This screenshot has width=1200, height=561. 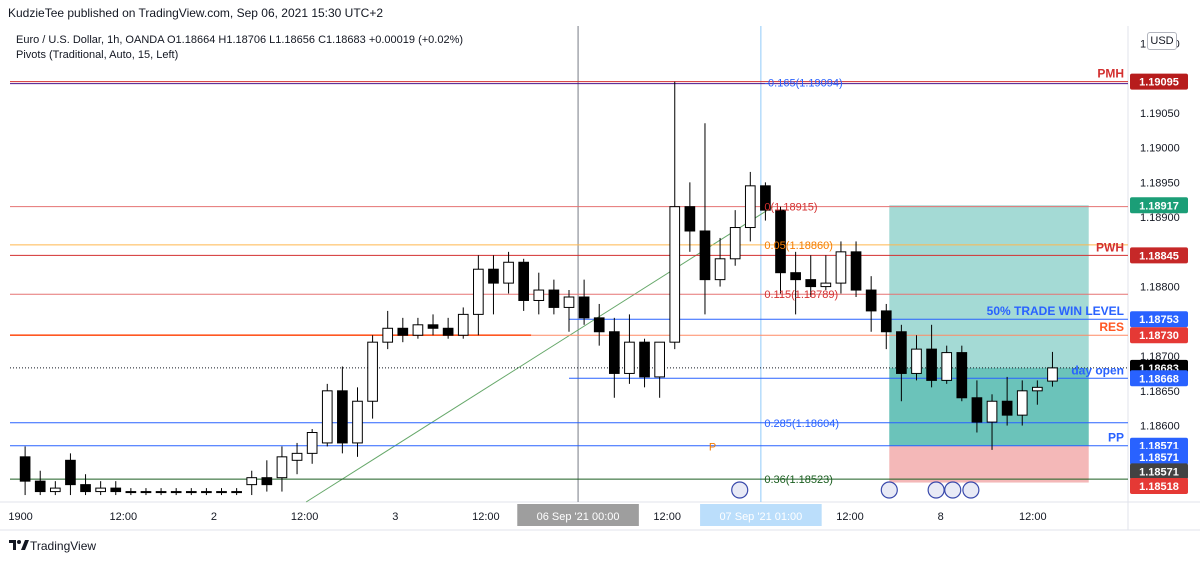 What do you see at coordinates (760, 517) in the screenshot?
I see `x-tick-label: 07 Sep '21 01:00` at bounding box center [760, 517].